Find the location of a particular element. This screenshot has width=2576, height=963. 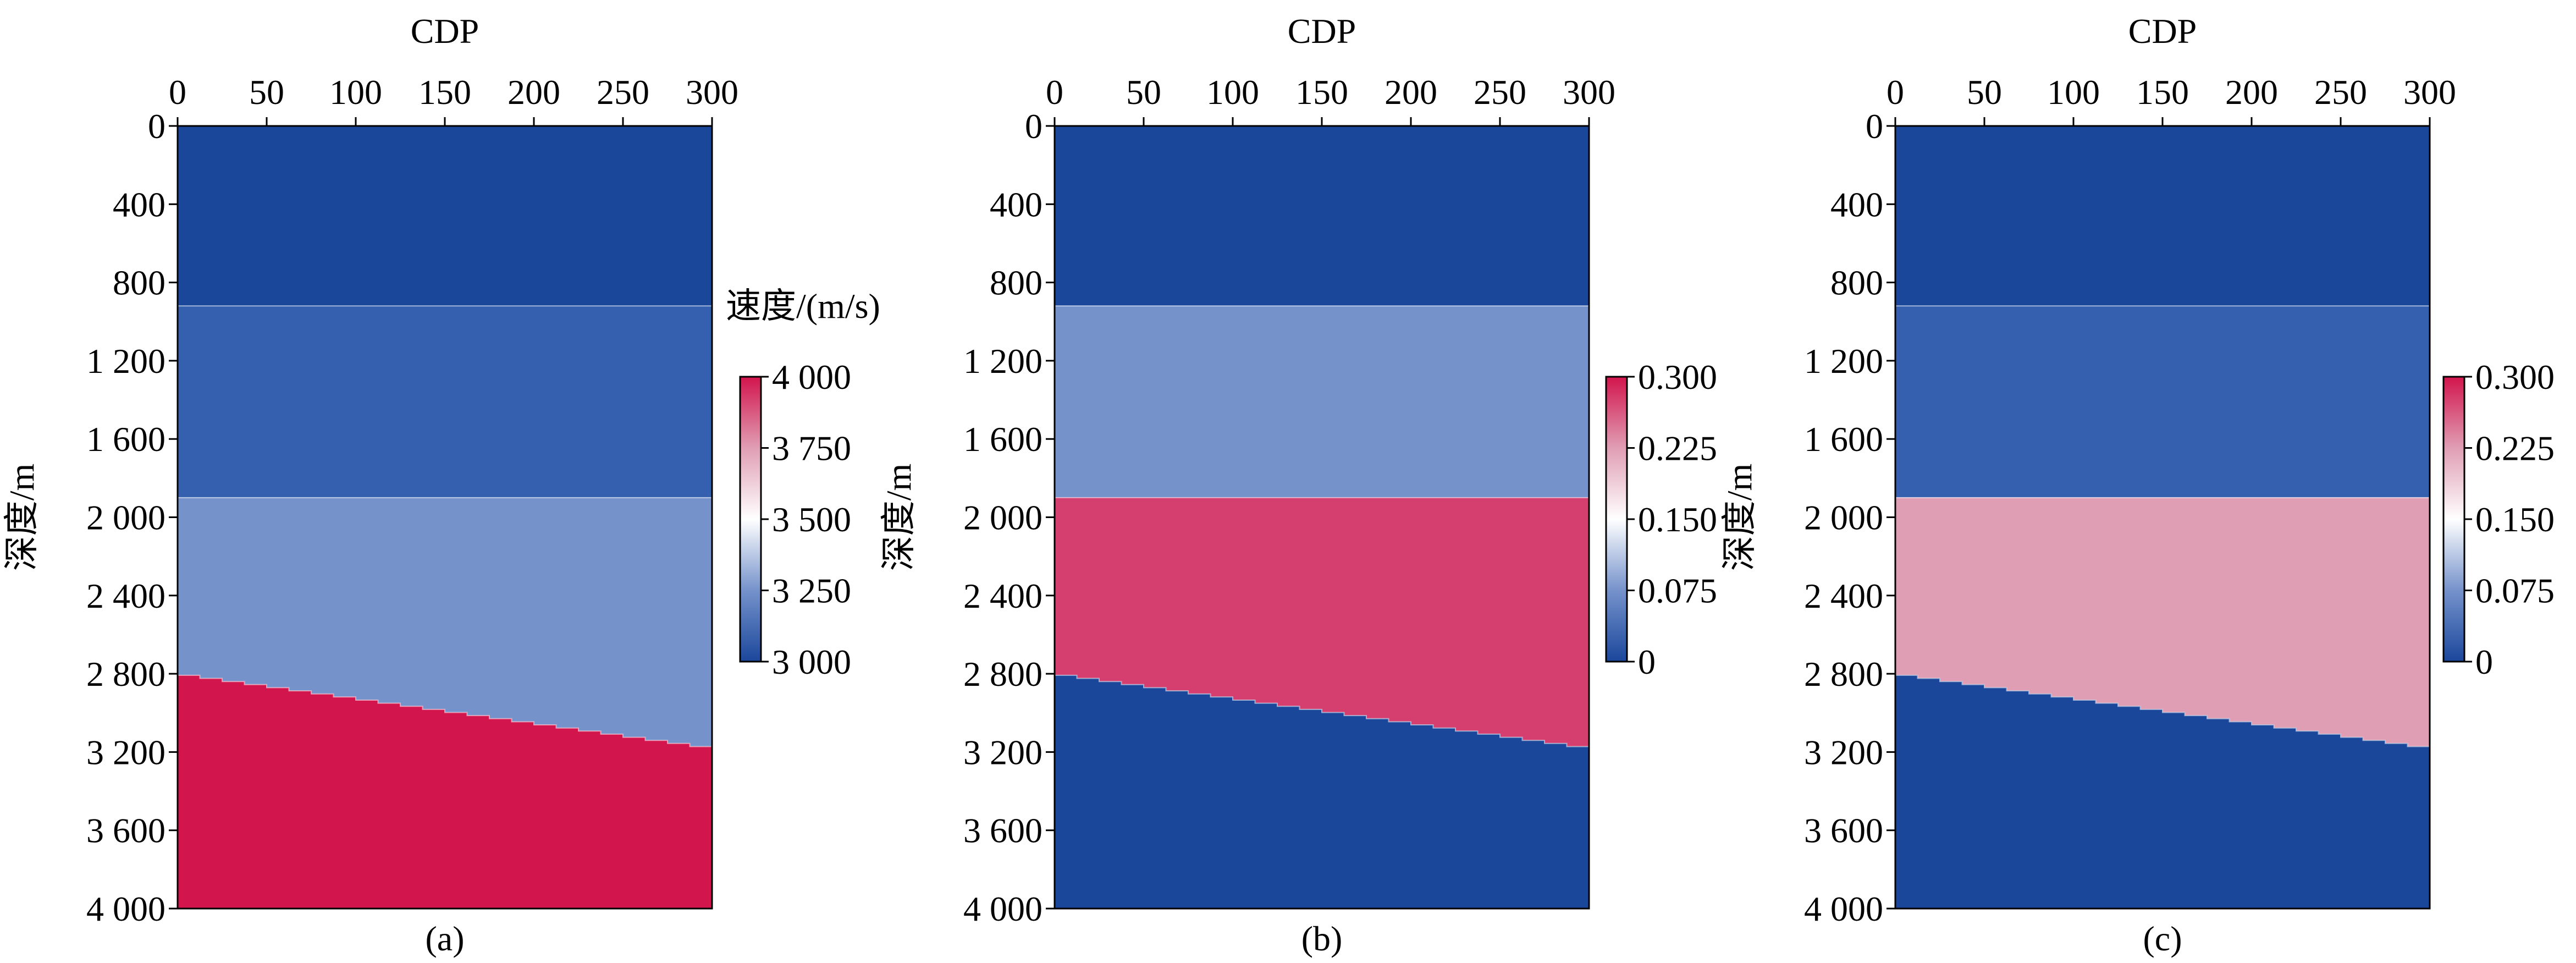

colorbar-tick-label: 3 000 is located at coordinates (811, 661).